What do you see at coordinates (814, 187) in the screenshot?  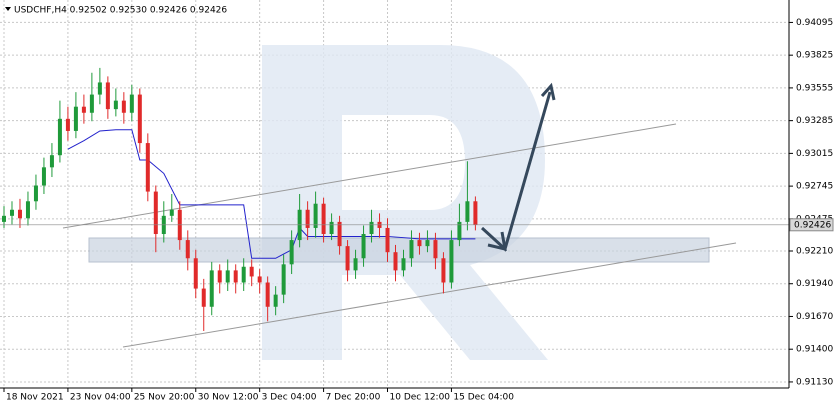 I see `y-tick-label: 0.92745` at bounding box center [814, 187].